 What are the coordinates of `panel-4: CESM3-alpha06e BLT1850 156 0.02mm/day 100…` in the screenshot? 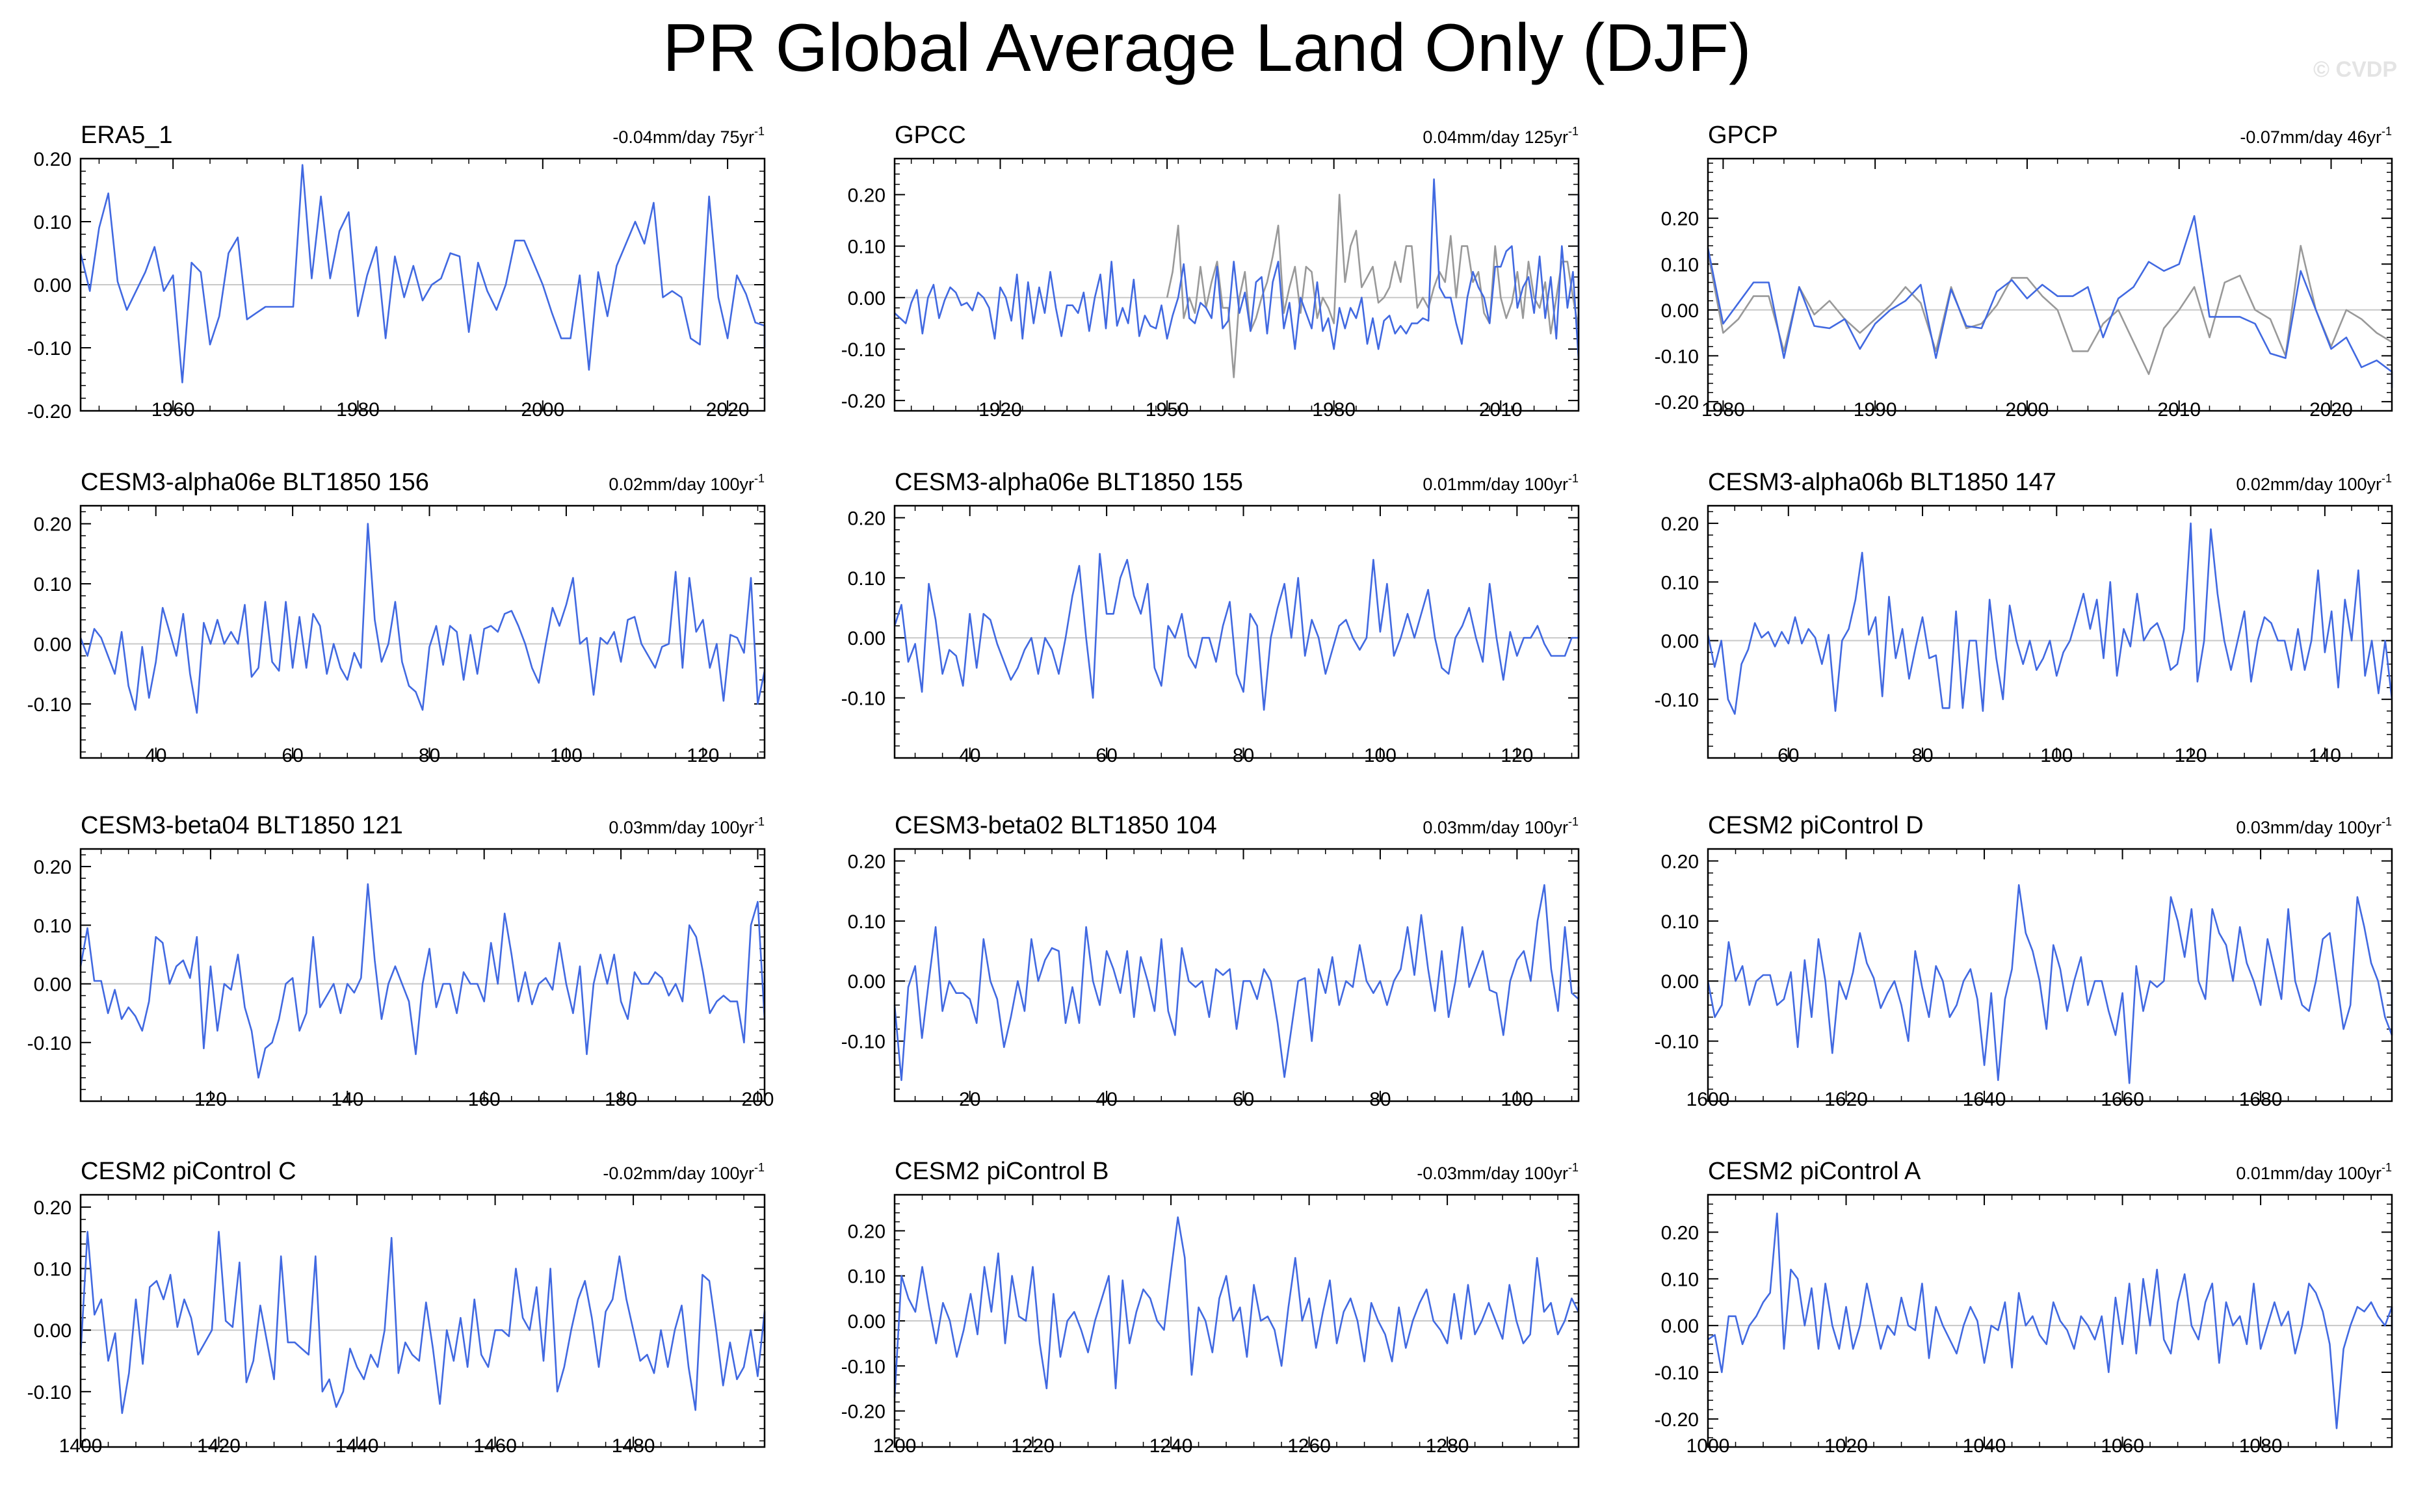 It's located at (396, 617).